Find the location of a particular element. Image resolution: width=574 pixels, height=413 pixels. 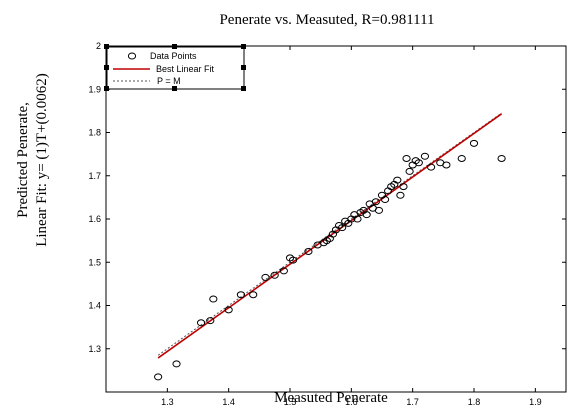

chart-title: Penerate vs. Measuted, R=0.981111 is located at coordinates (326, 20).